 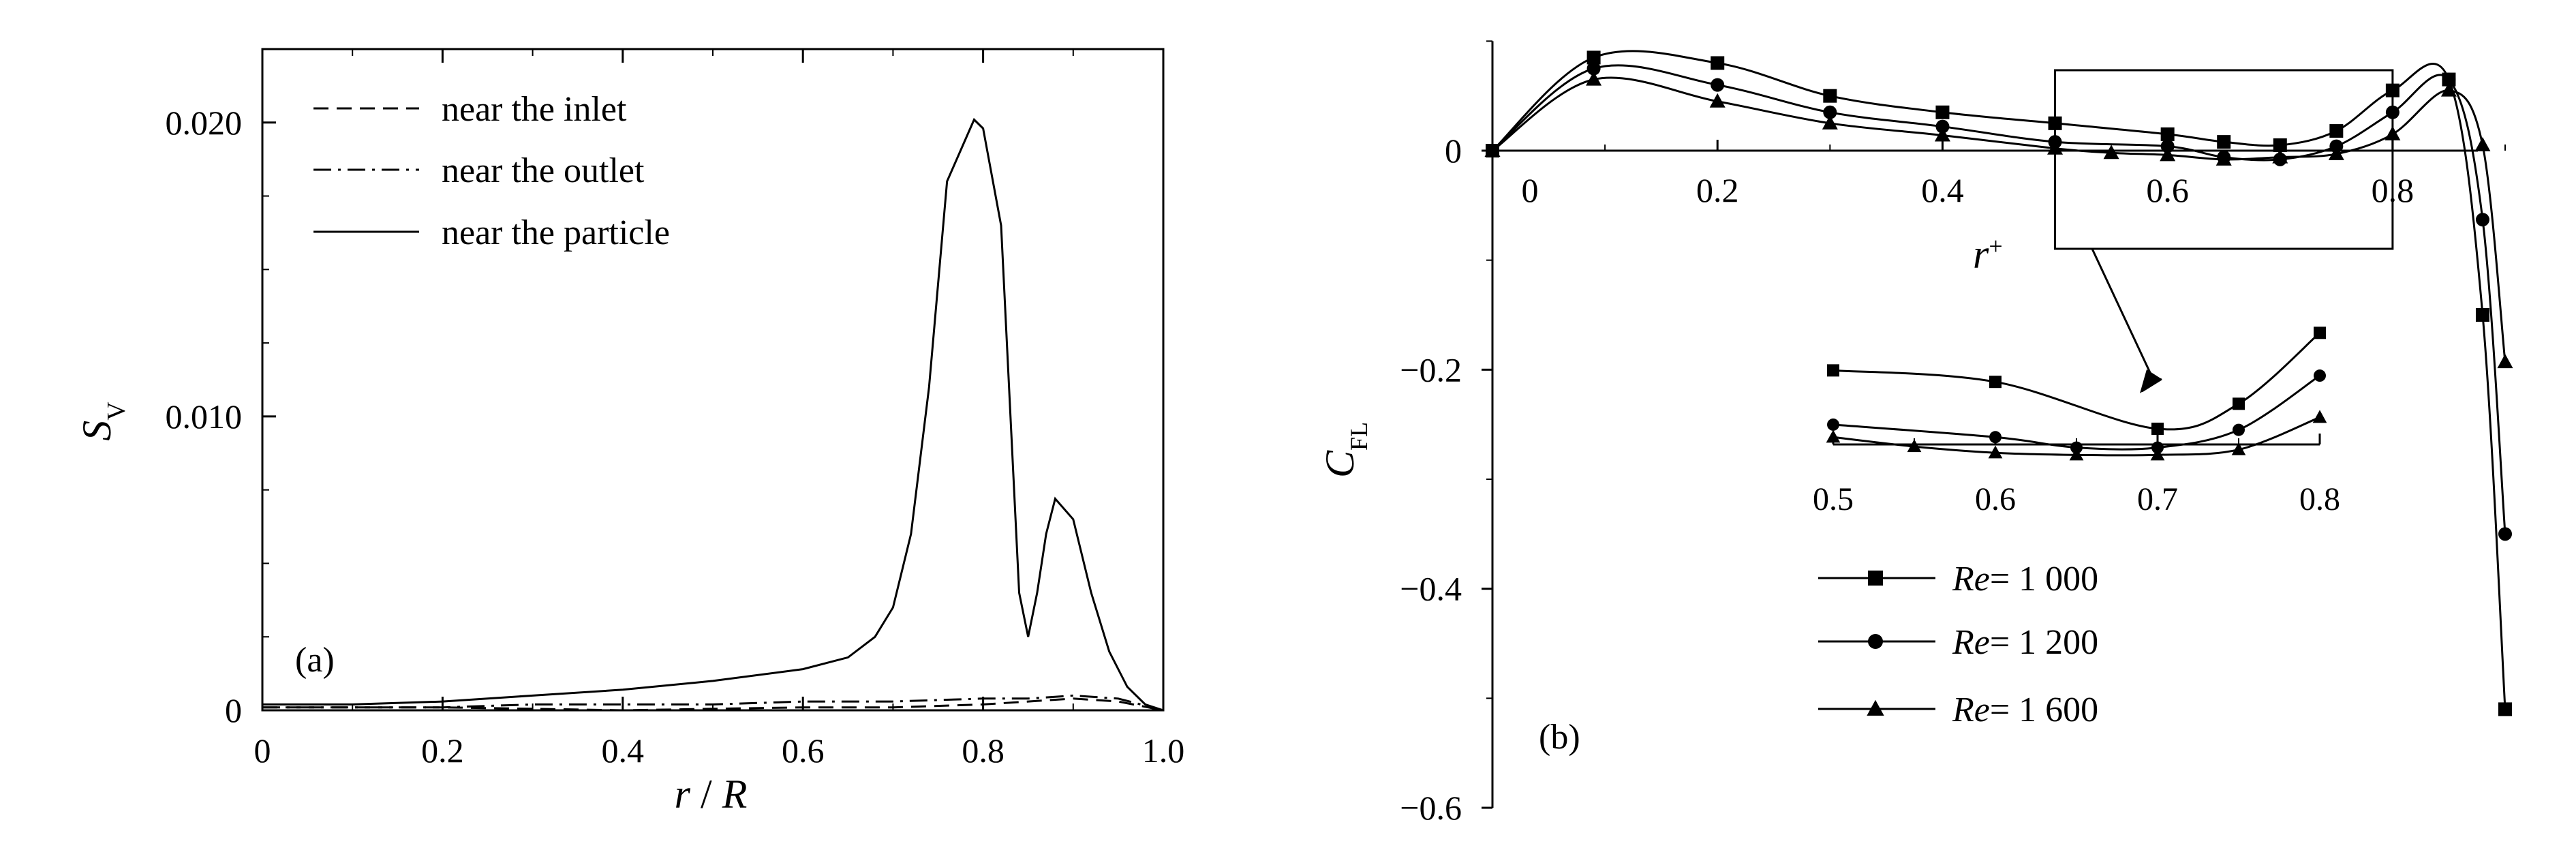 I want to click on inset-x-tick-label: 0.6, so click(x=1995, y=499).